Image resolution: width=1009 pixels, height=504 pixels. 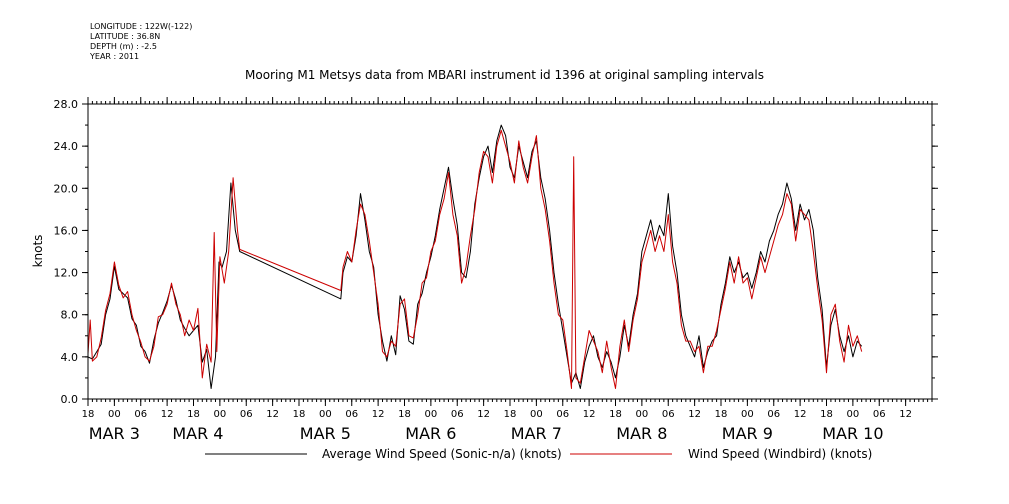 I want to click on y-tick-label: 24.0, so click(x=66, y=146).